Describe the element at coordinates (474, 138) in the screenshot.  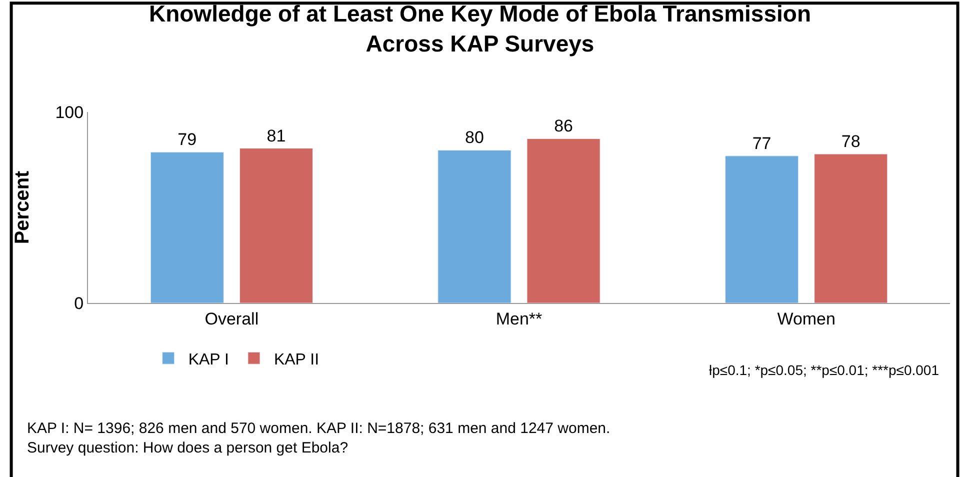
I see `data-label: 80` at that location.